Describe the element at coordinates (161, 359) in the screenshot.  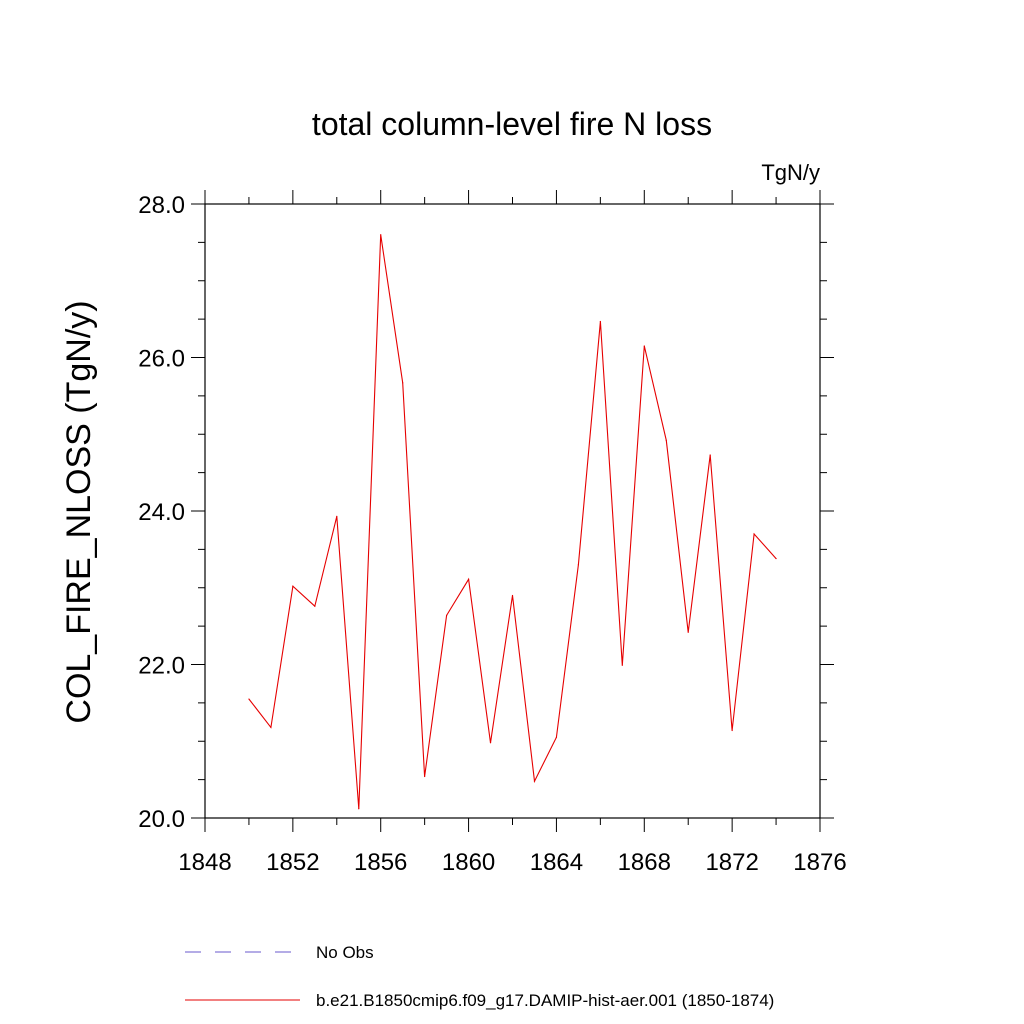
I see `y-tick-label: 26.0` at that location.